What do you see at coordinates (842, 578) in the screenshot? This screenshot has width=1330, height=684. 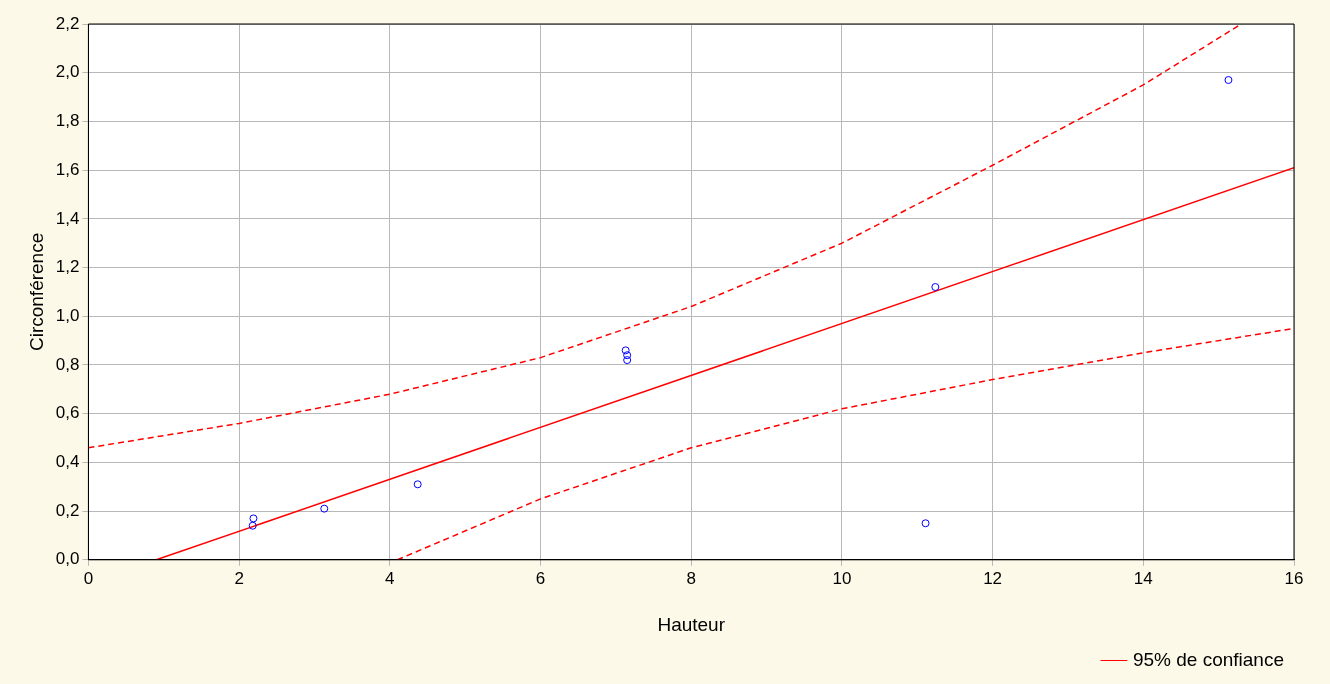 I see `x-tick-label: 10` at bounding box center [842, 578].